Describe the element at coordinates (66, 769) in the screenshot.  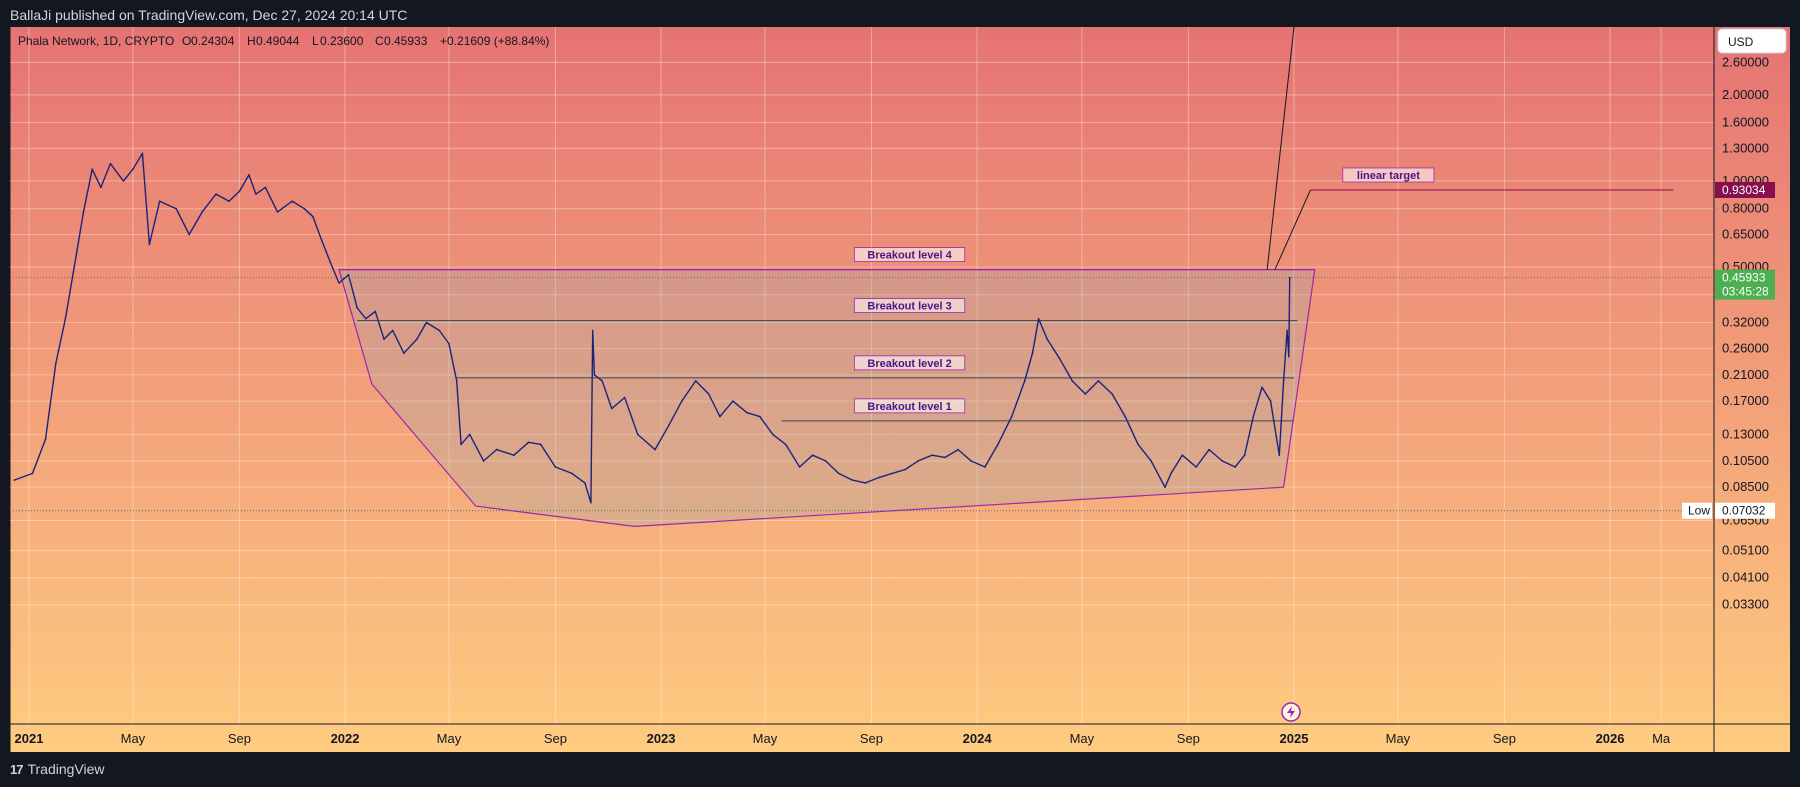
I see `tradingview-brand: TradingView` at that location.